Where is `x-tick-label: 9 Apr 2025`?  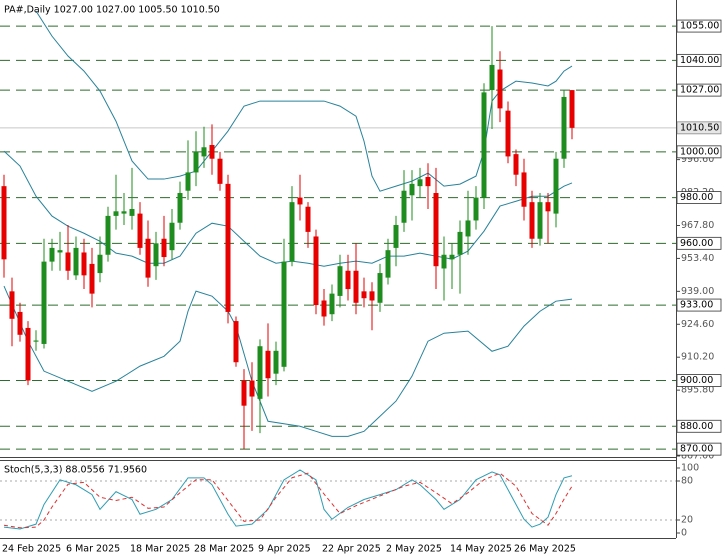
x-tick-label: 9 Apr 2025 is located at coordinates (284, 549).